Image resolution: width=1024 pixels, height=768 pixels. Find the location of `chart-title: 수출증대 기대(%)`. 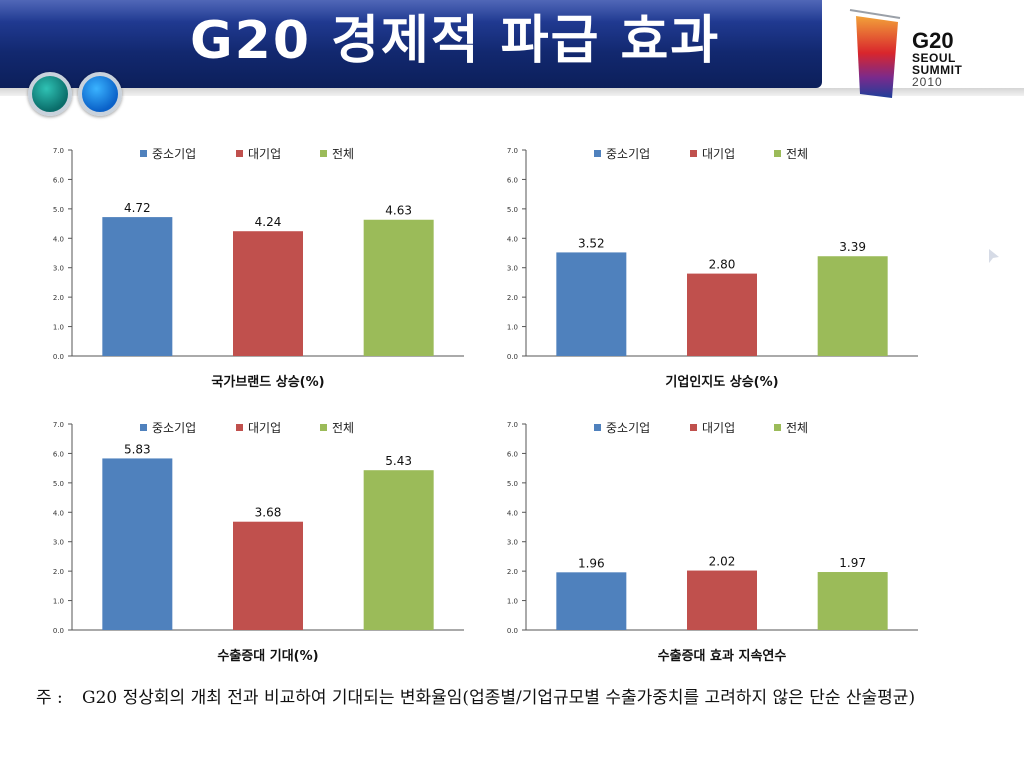

chart-title: 수출증대 기대(%) is located at coordinates (267, 656).